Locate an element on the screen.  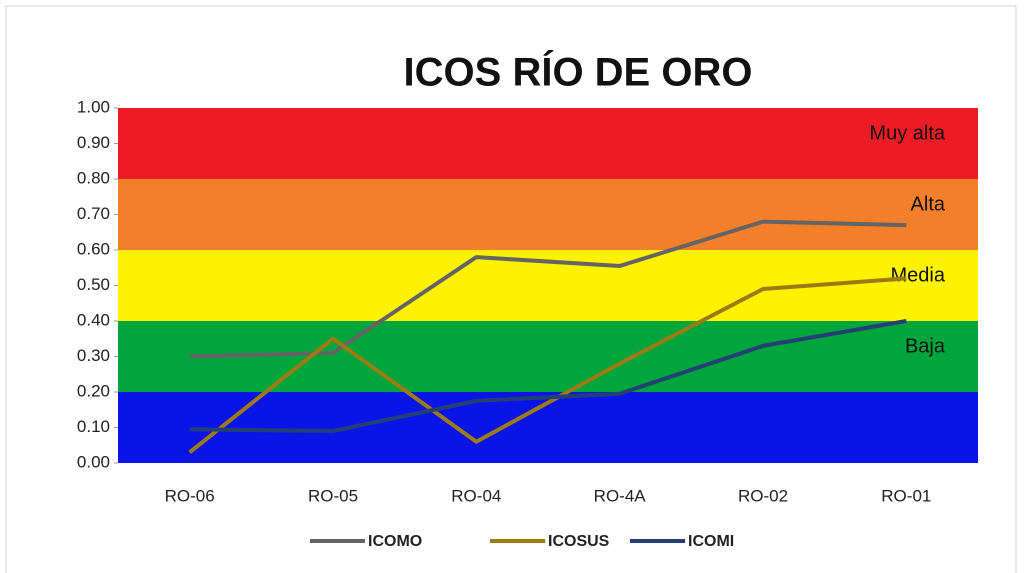
y-tick-label: 0.20 is located at coordinates (93, 390).